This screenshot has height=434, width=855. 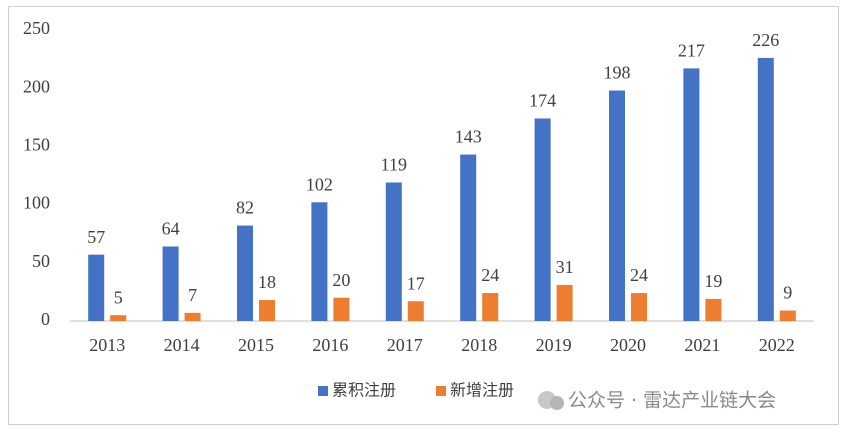 What do you see at coordinates (341, 280) in the screenshot?
I see `data-label: 20` at bounding box center [341, 280].